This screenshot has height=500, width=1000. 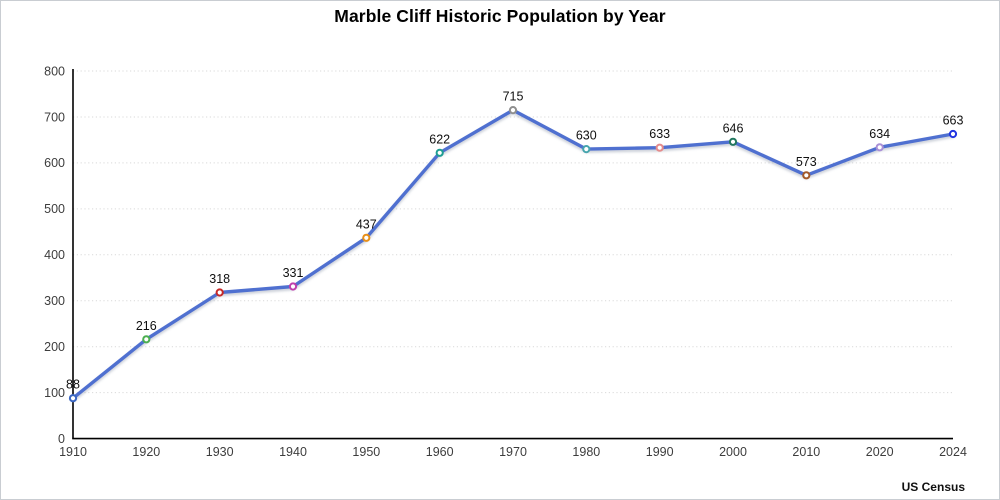 What do you see at coordinates (54, 393) in the screenshot?
I see `y-tick-label: 100` at bounding box center [54, 393].